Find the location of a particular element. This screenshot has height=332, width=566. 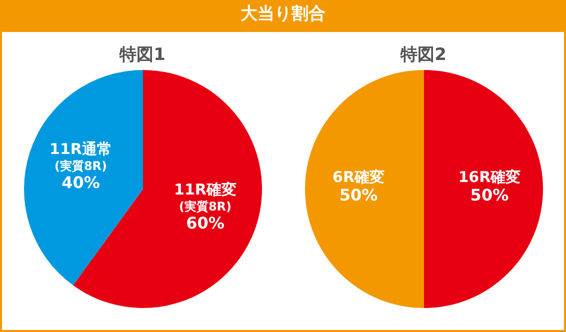

data-label: 60% is located at coordinates (205, 222).